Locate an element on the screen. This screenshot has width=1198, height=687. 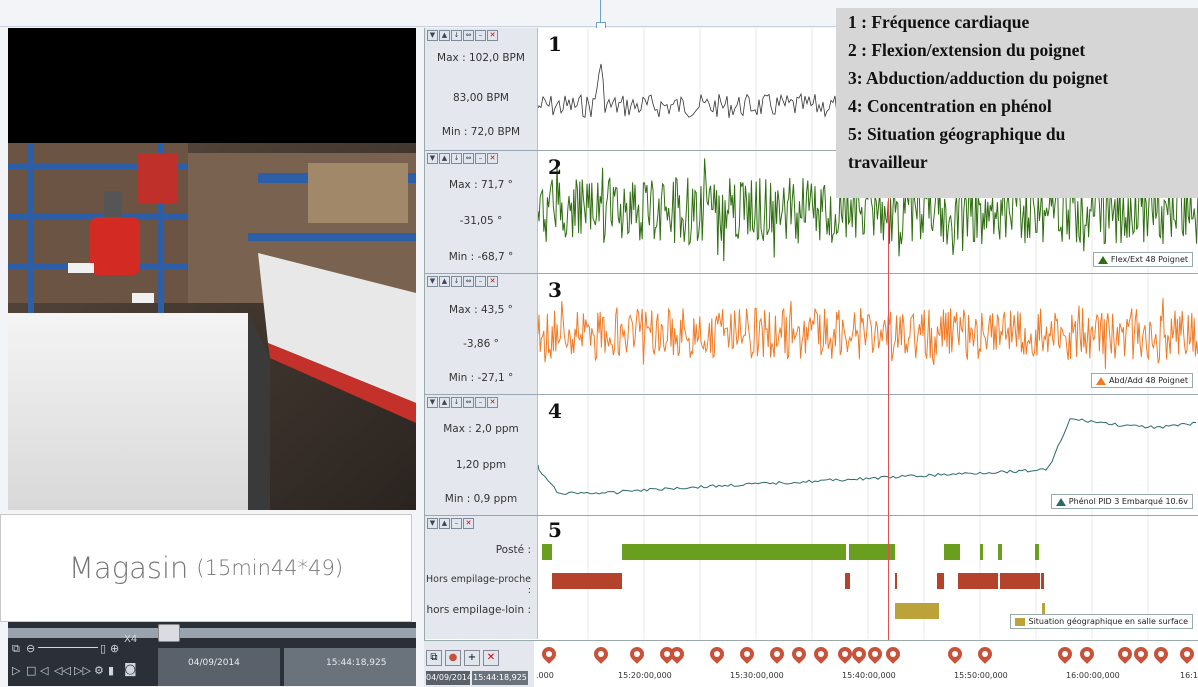
snapshot-icon: ⧉ is located at coordinates (16, 648).